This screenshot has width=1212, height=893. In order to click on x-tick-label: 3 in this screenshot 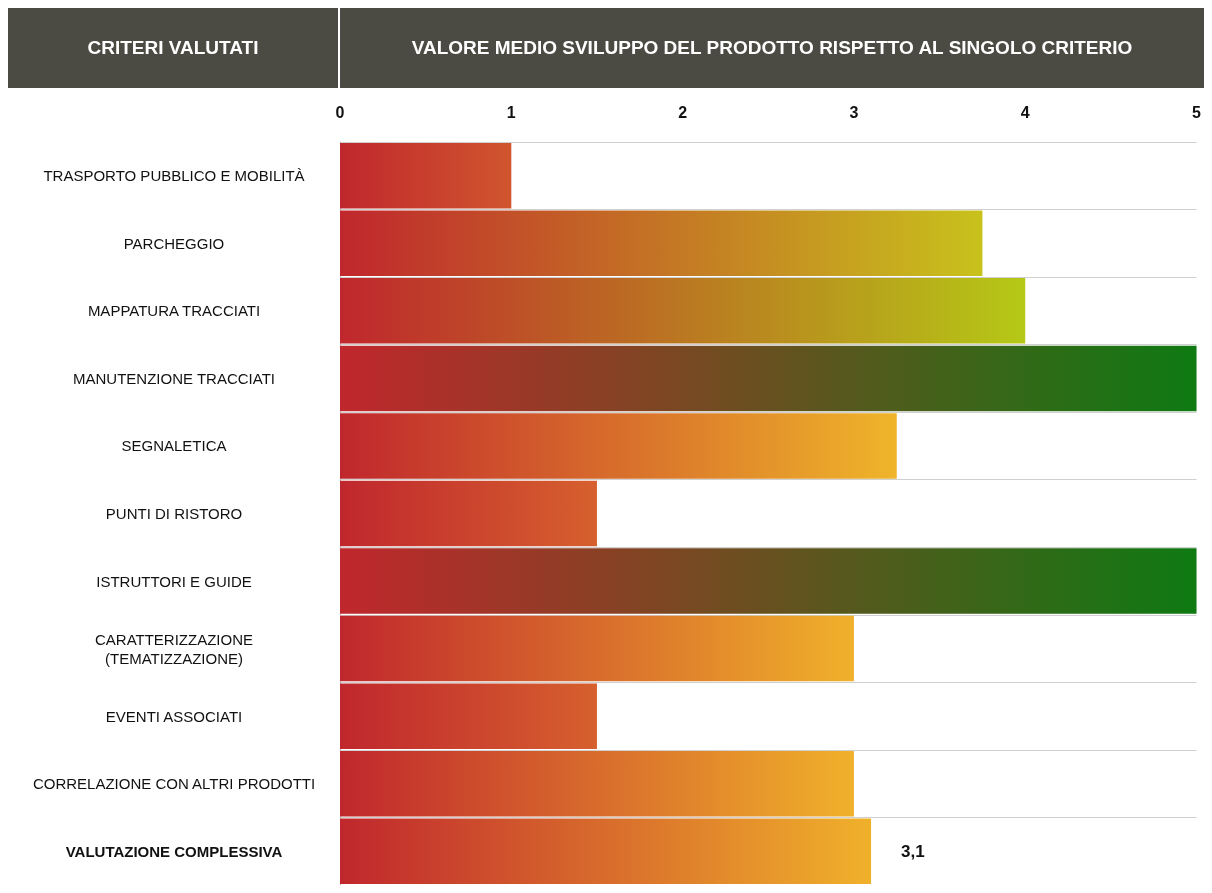, I will do `click(854, 112)`.